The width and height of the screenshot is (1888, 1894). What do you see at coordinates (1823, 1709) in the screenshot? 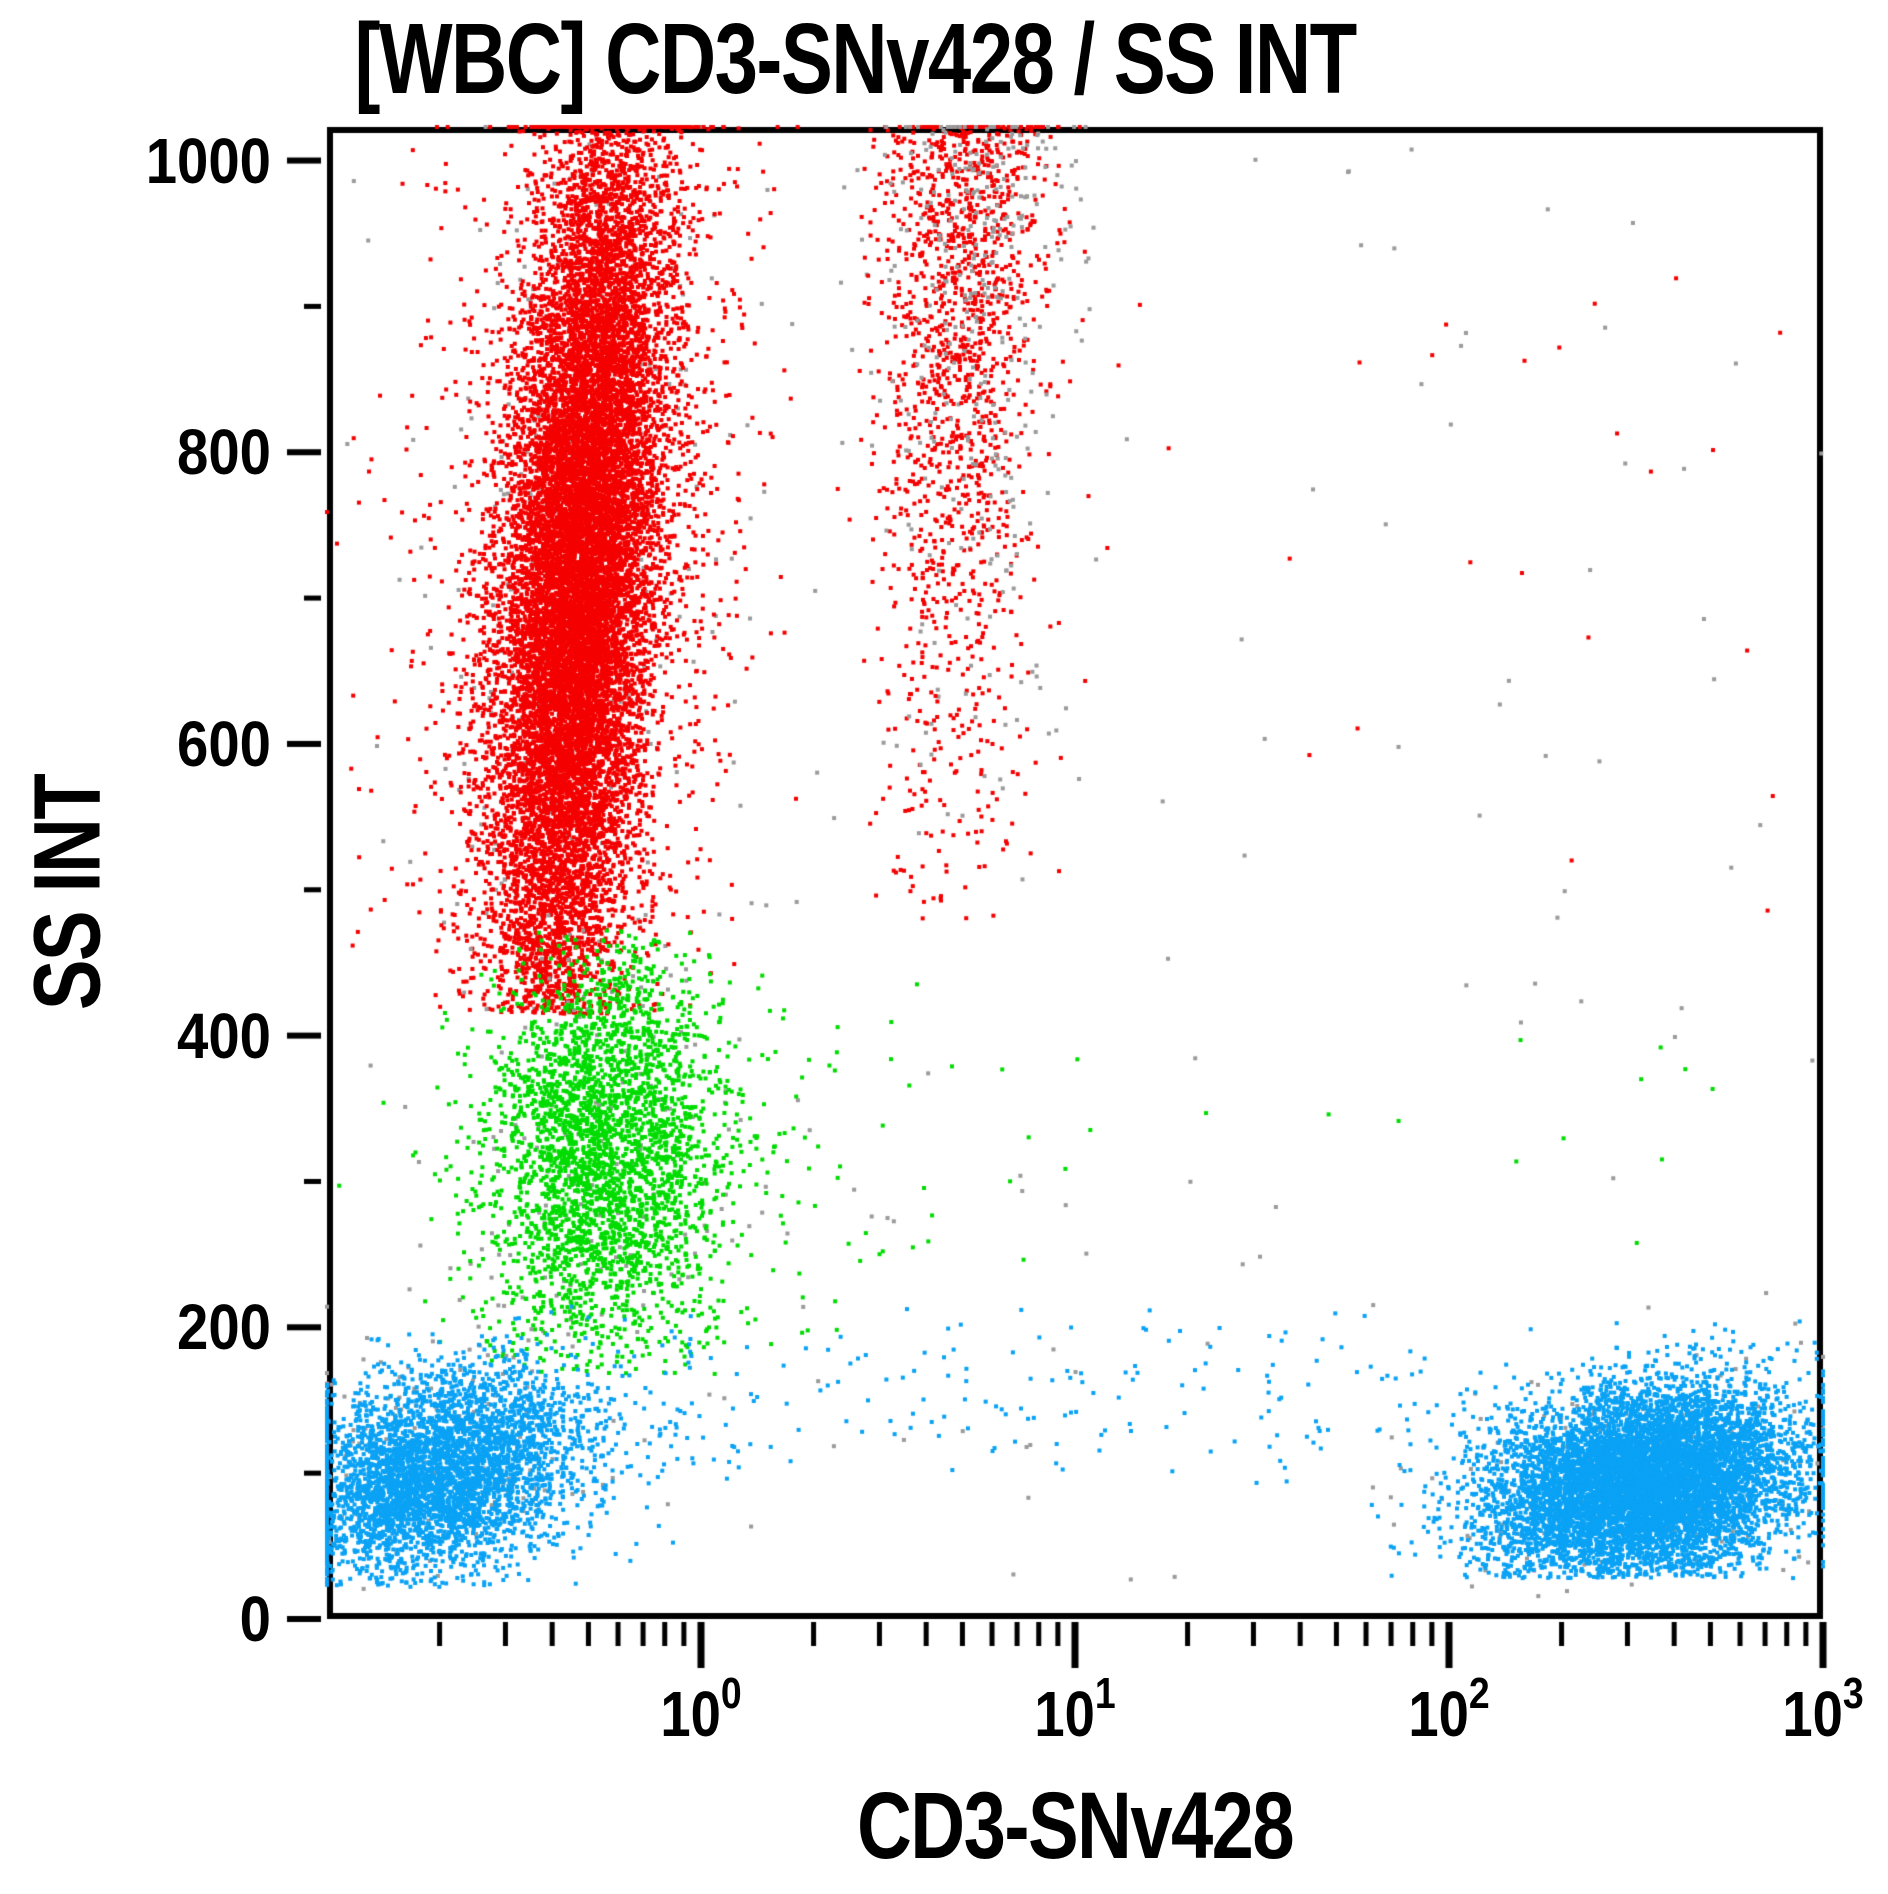
I see `x-tick-label: 10³` at bounding box center [1823, 1709].